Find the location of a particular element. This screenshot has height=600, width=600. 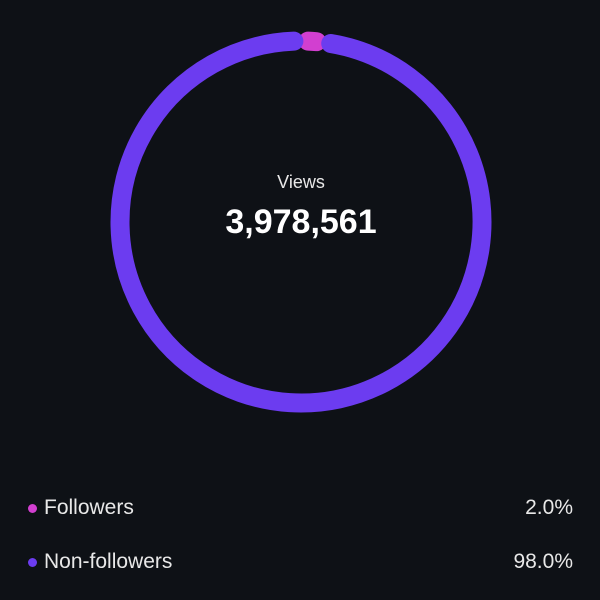

legend-value: 2.0% is located at coordinates (549, 507).